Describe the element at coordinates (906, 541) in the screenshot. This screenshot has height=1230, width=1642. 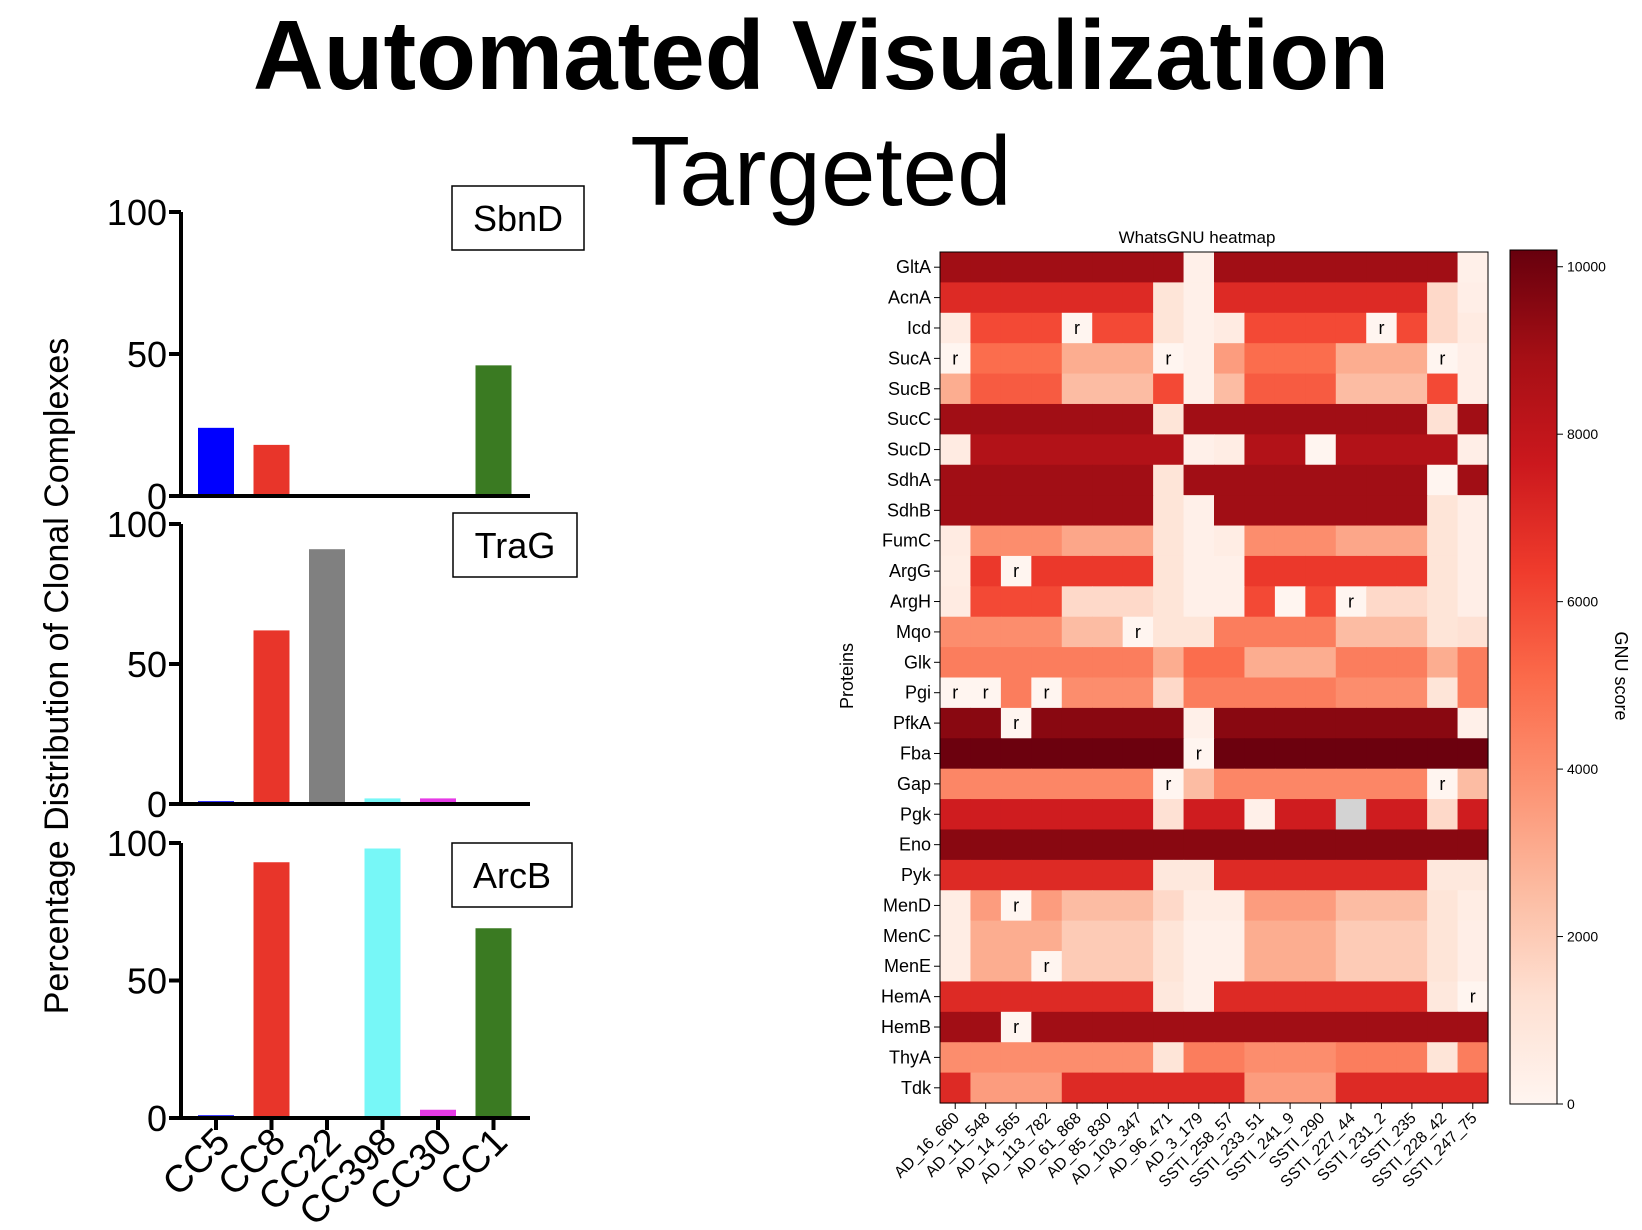
I see `heatmap-row-label: FumC` at that location.